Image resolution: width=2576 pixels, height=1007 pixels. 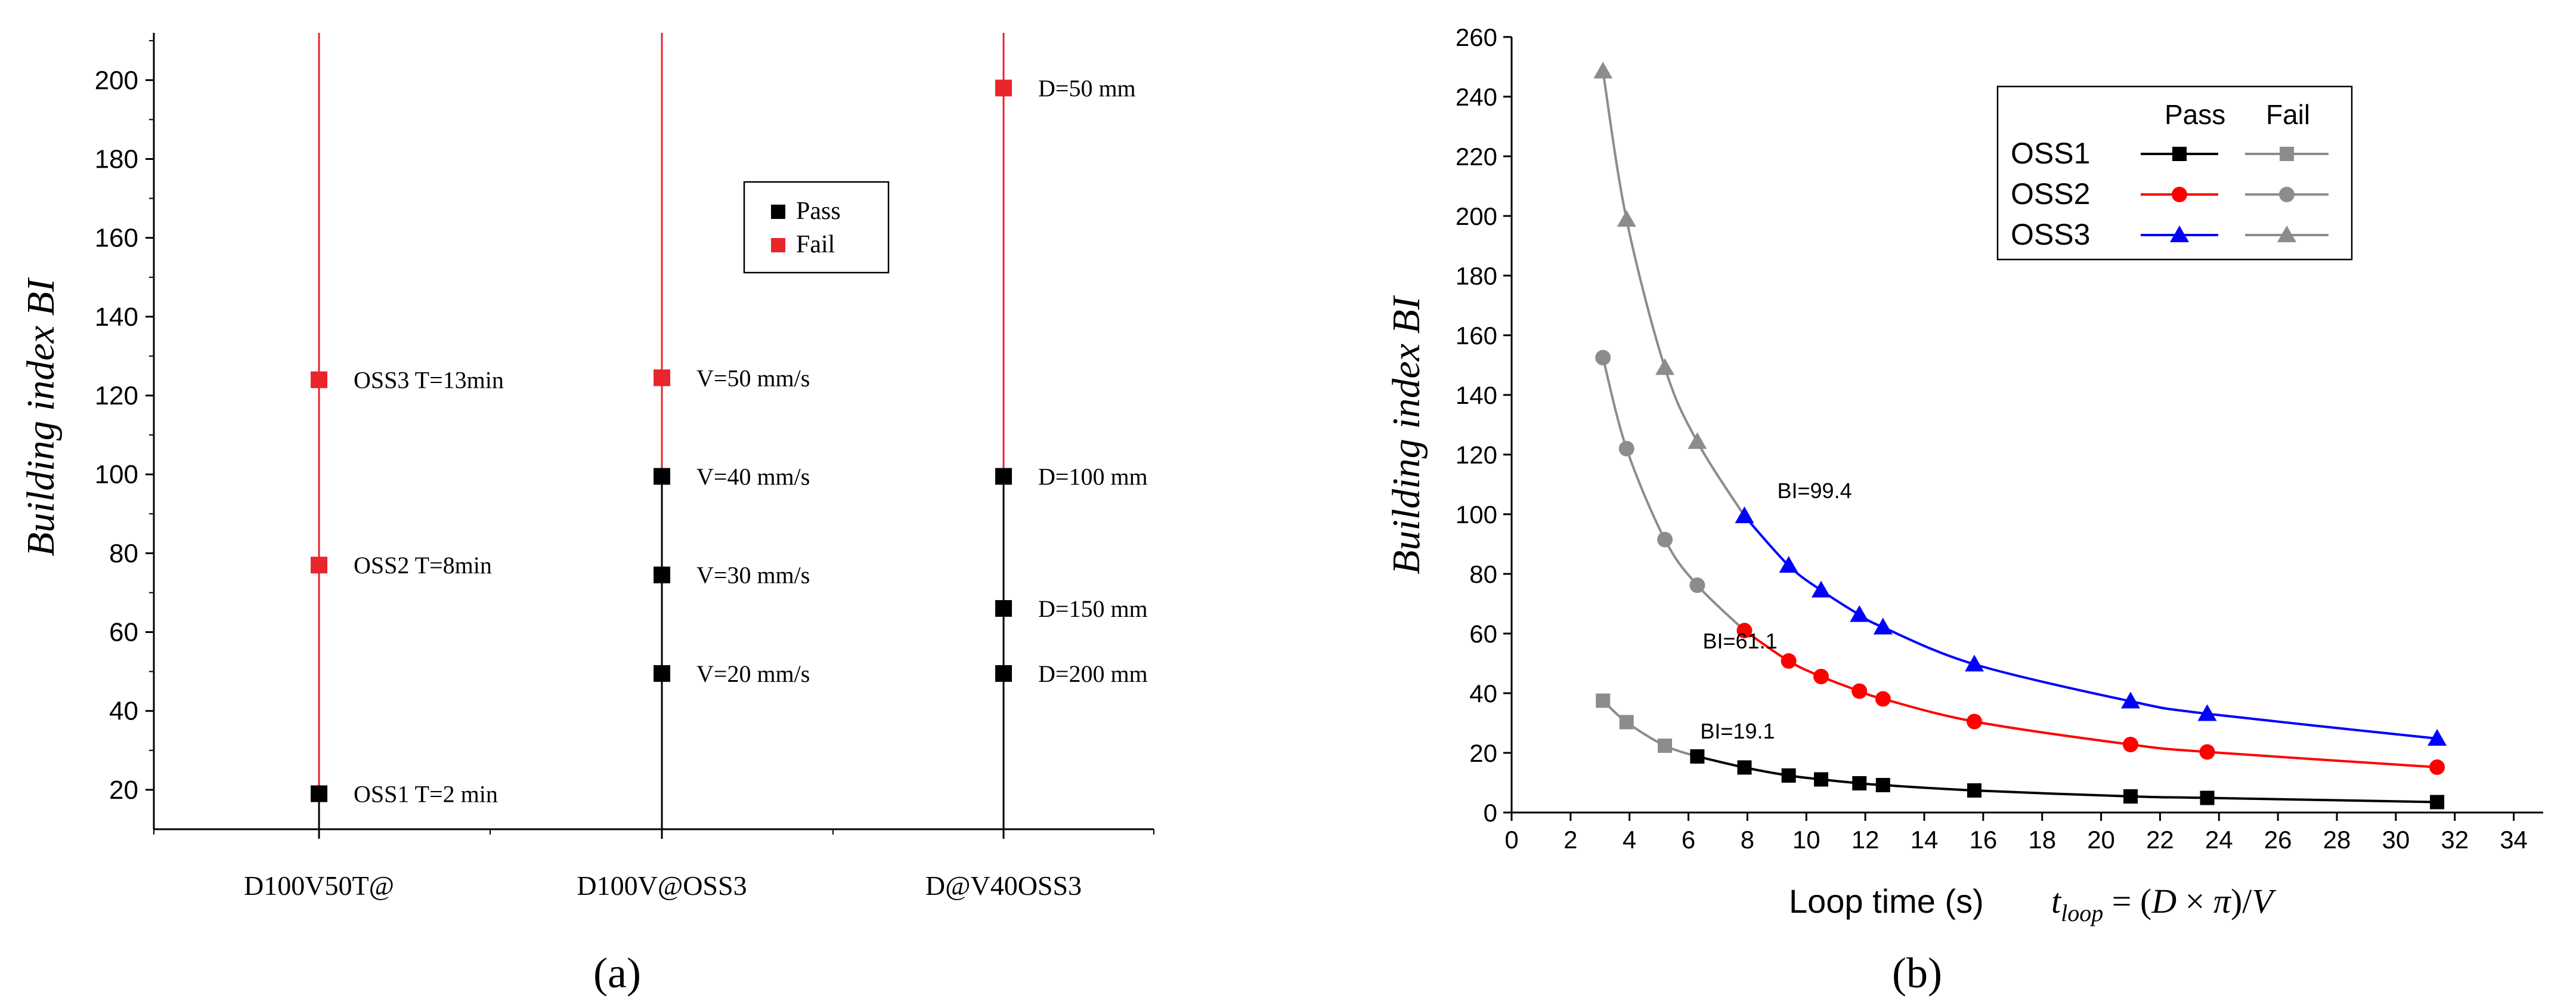 I want to click on series-oss1-fail-line, so click(x=1650, y=729).